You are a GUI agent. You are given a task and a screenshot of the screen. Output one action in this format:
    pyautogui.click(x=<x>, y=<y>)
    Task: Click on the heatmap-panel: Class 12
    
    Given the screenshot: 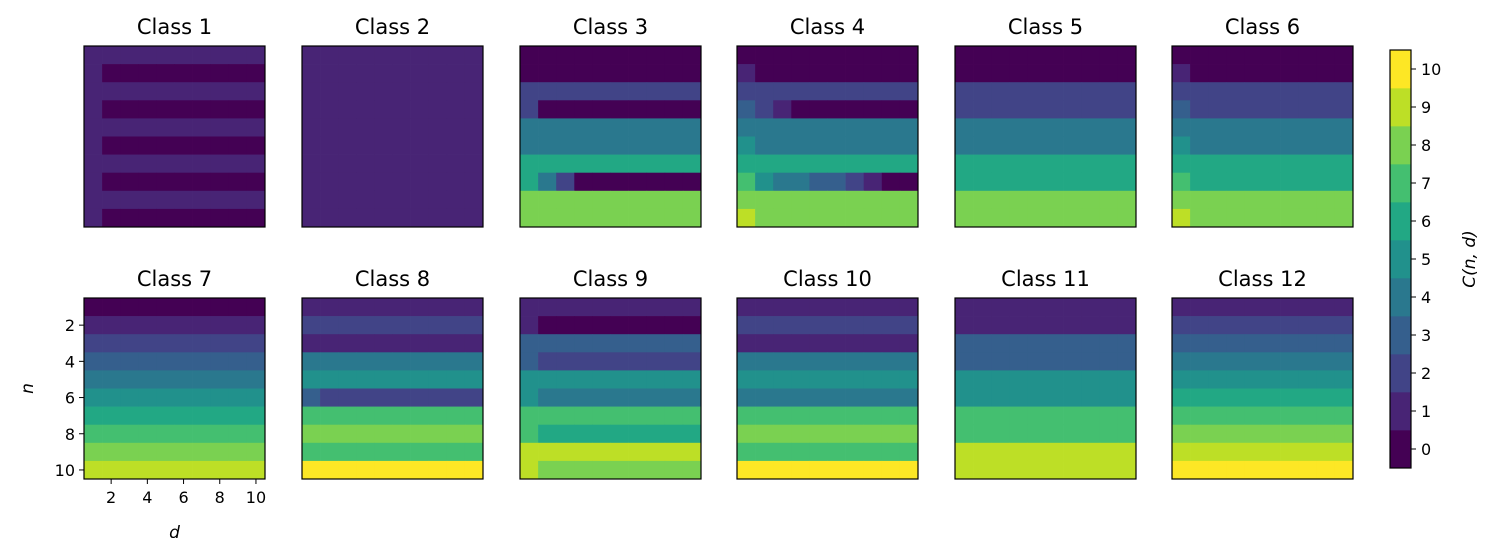 What is the action you would take?
    pyautogui.click(x=1262, y=373)
    